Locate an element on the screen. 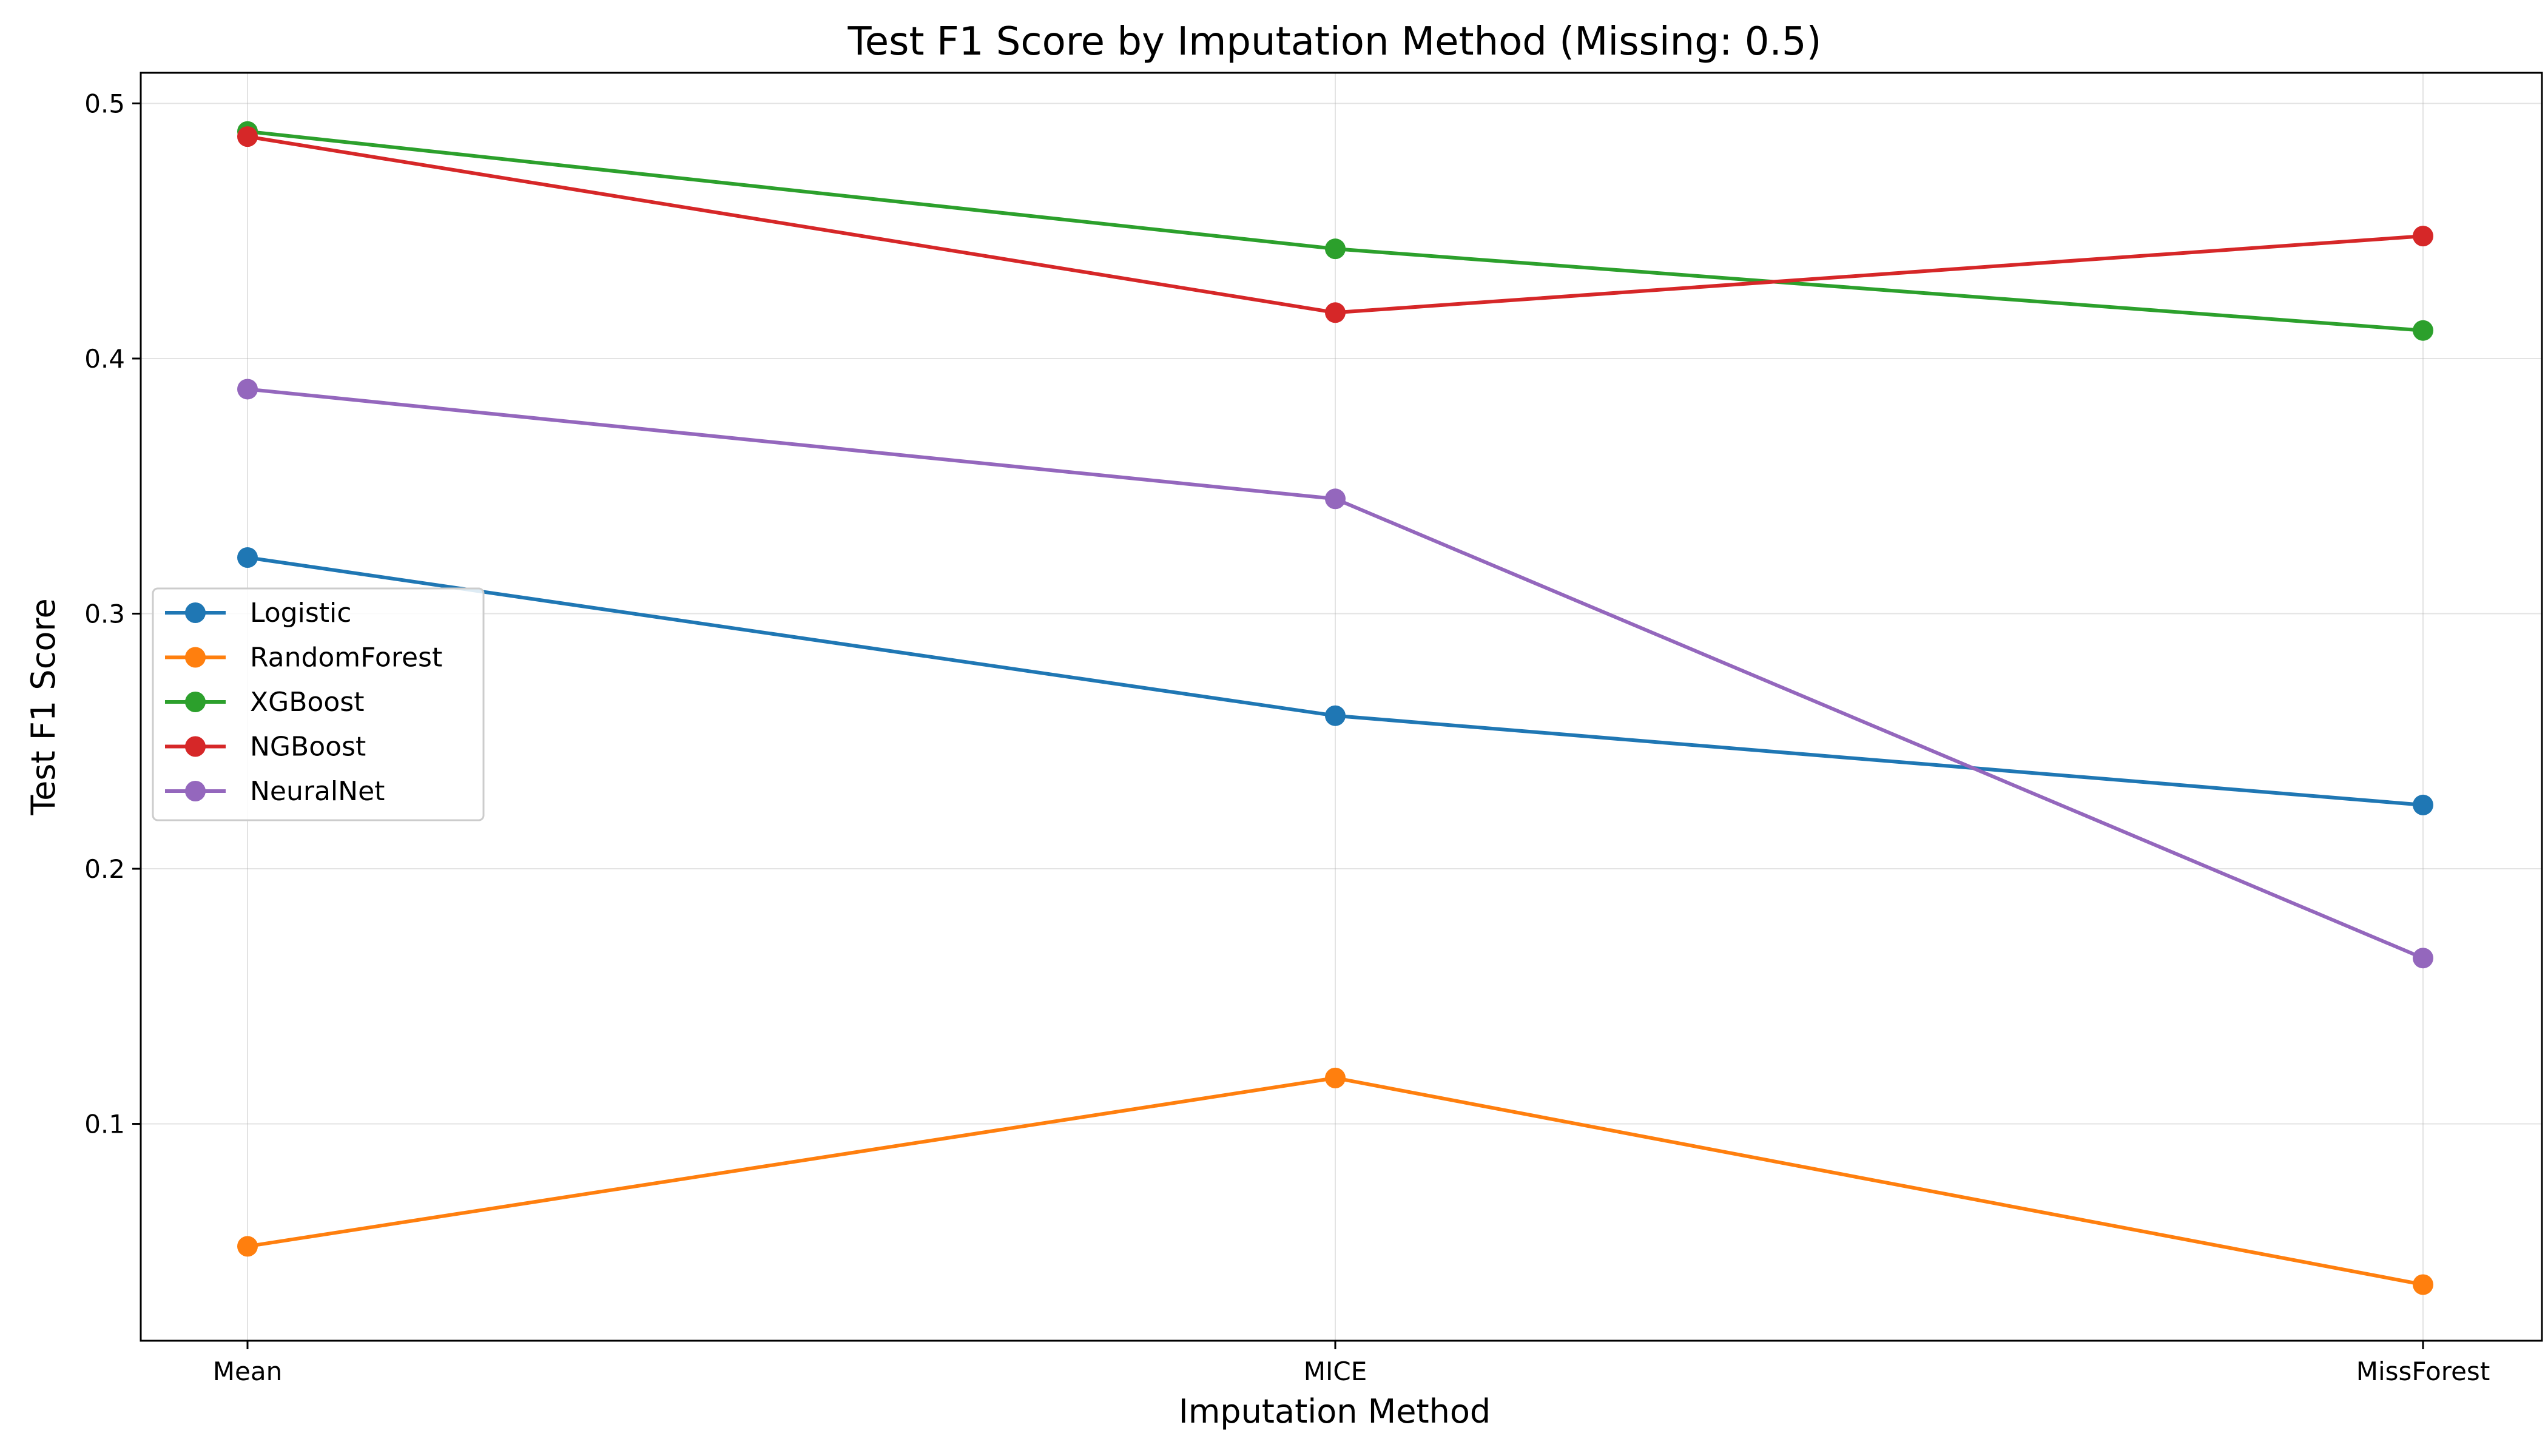 The height and width of the screenshot is (1456, 2548). y-tick-label: 0.2 is located at coordinates (104, 869).